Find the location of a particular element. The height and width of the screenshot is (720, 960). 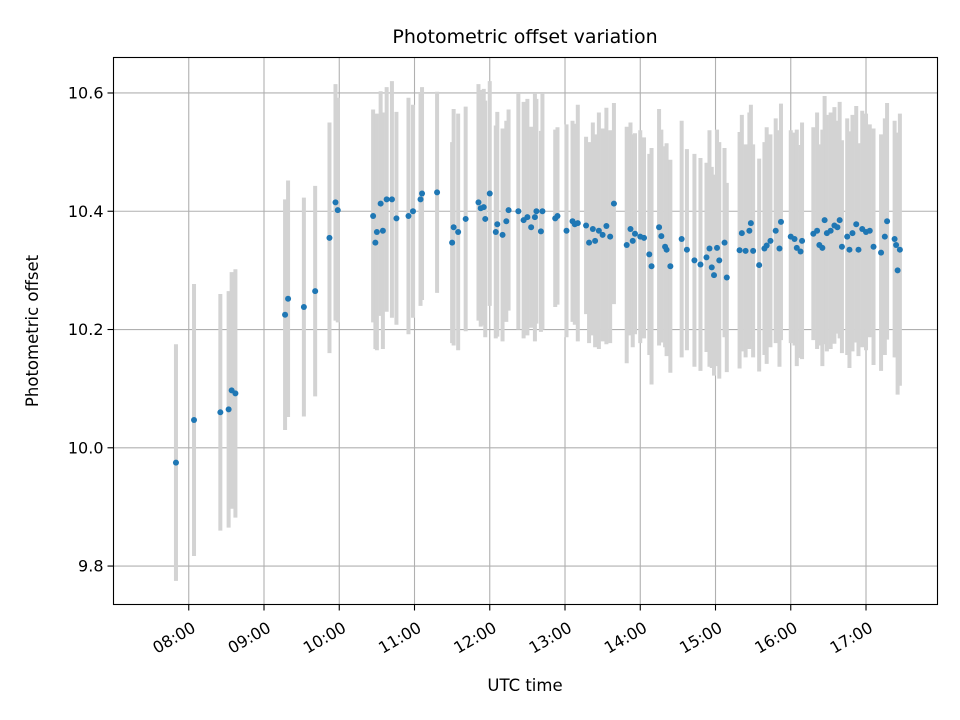

y-tick-label: 9.8 is located at coordinates (90, 566).